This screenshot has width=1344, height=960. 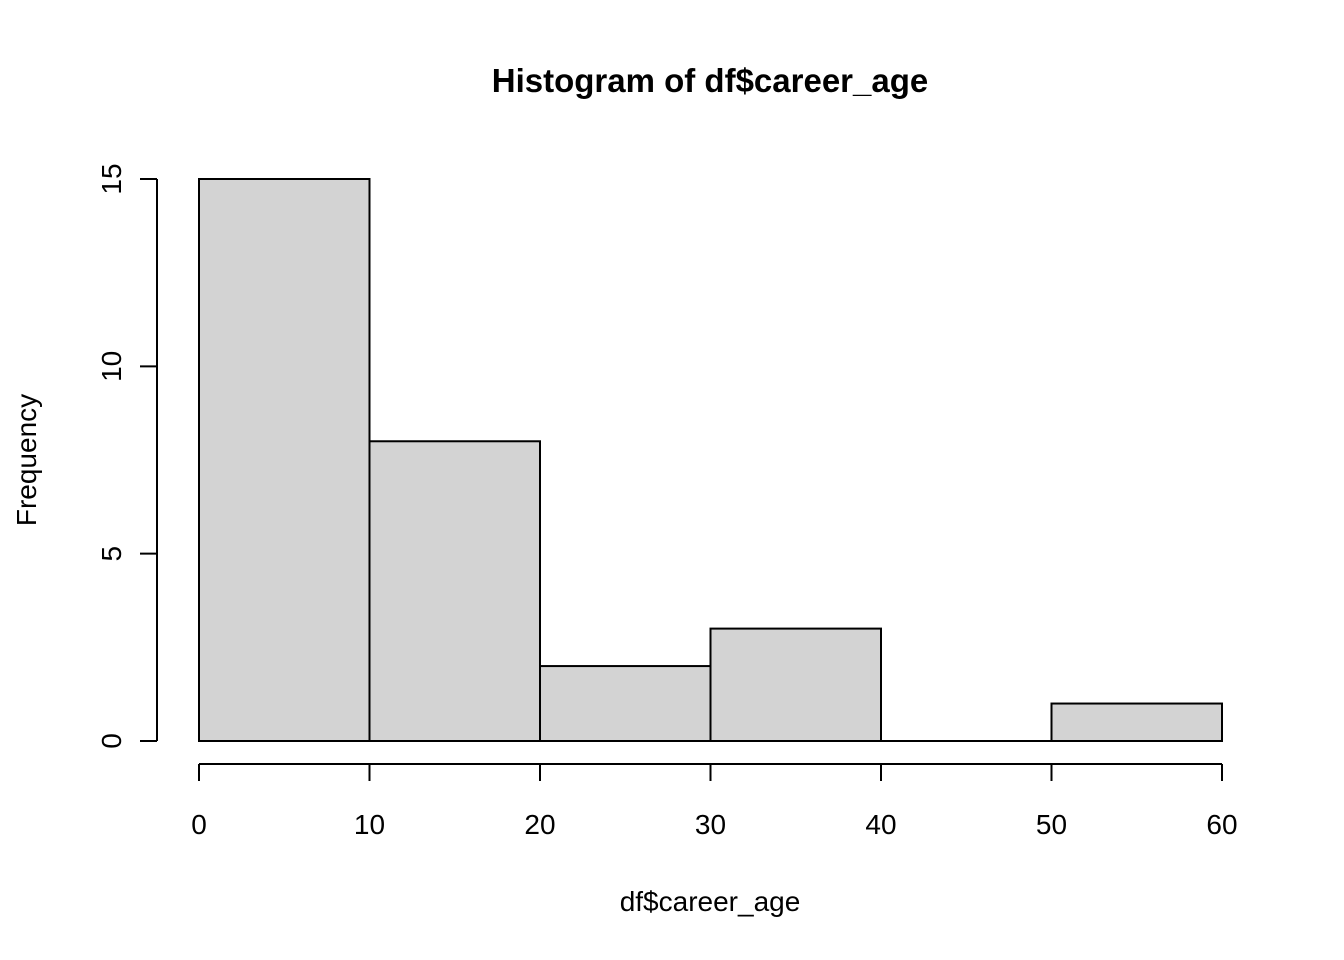 I want to click on y-tick-label: 5, so click(x=111, y=554).